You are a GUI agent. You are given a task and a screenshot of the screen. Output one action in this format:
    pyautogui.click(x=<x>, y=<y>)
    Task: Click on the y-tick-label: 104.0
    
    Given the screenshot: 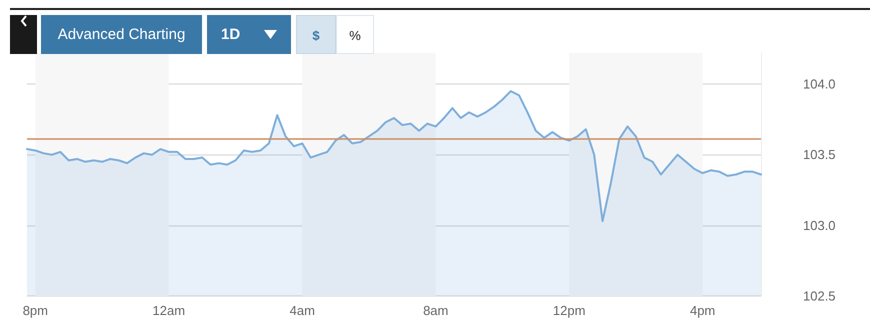 What is the action you would take?
    pyautogui.click(x=819, y=84)
    